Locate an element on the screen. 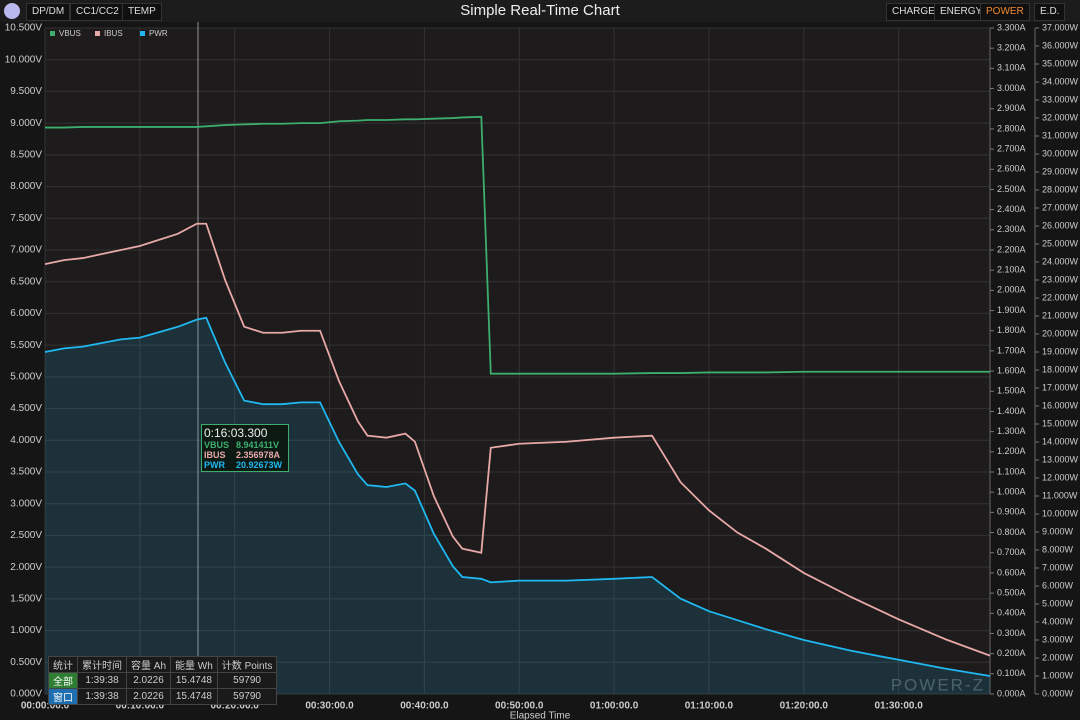 The width and height of the screenshot is (1080, 720). y-tick-label: 10.500V is located at coordinates (24, 28).